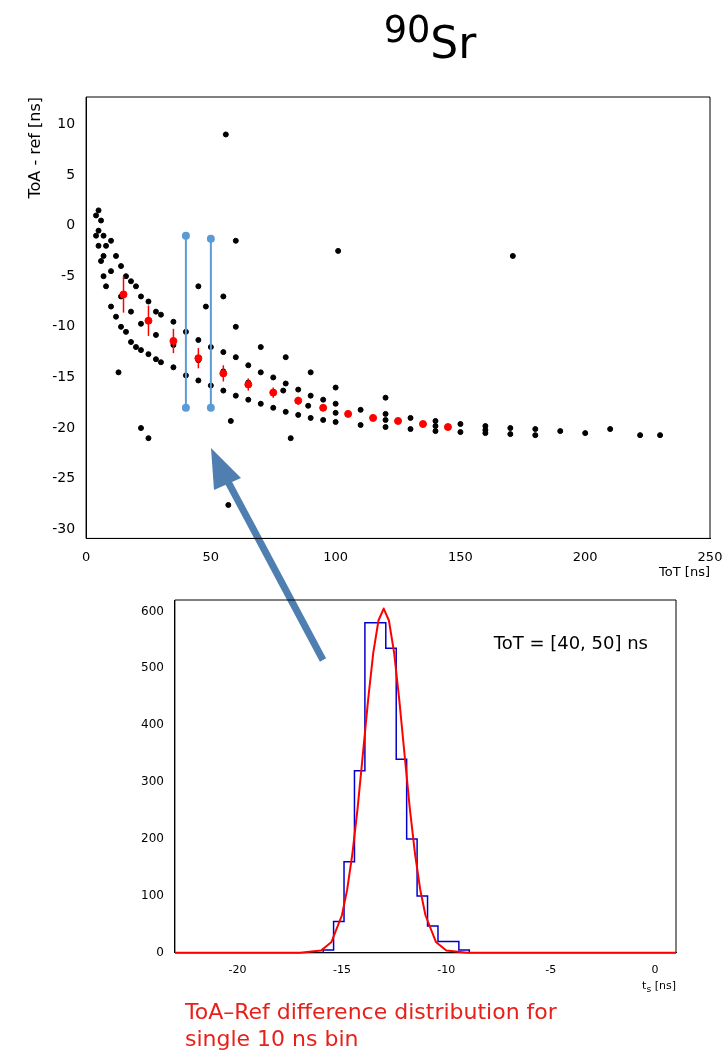 The image size is (726, 1052). I want to click on x-axis-title: ToT [ns], so click(684, 572).